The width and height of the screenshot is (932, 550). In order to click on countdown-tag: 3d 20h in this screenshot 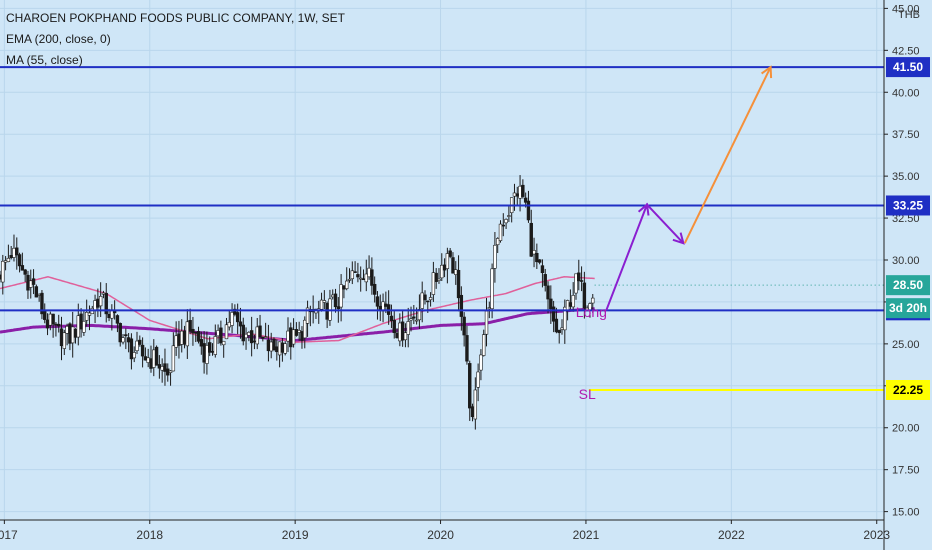, I will do `click(908, 308)`.